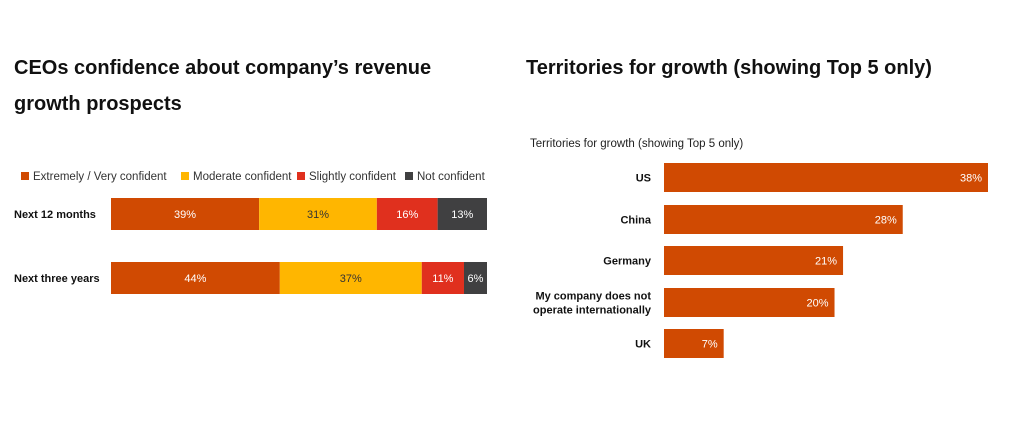  I want to click on legend-label: Extremely / Very confident, so click(100, 177).